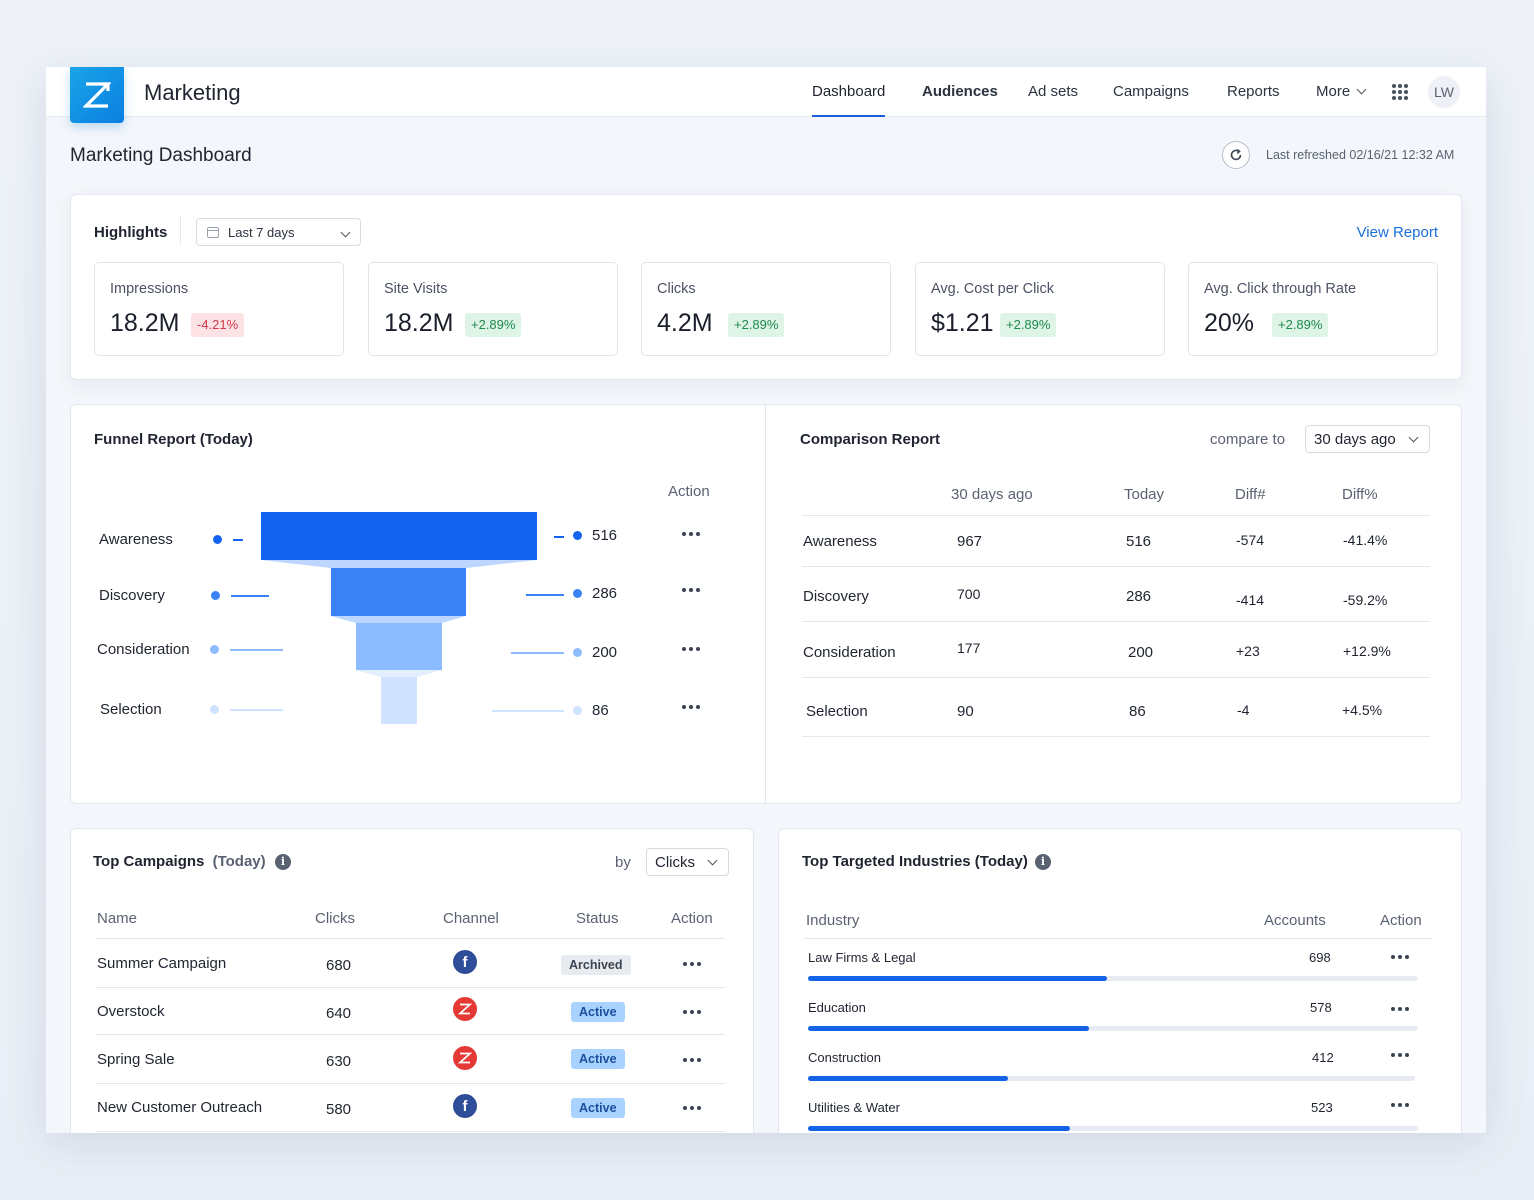 This screenshot has width=1534, height=1200. I want to click on funnel-bar-discovery, so click(398, 592).